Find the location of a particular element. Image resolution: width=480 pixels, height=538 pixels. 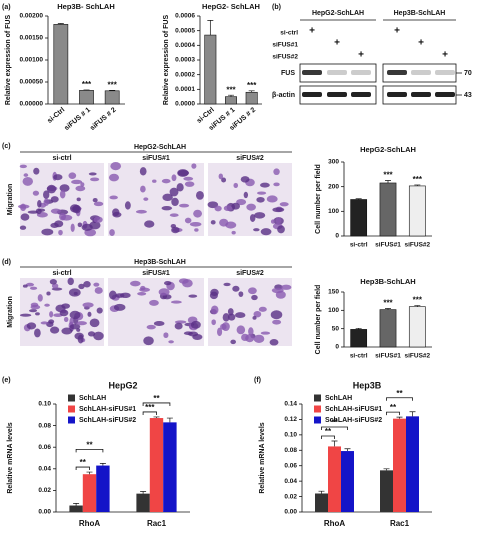

blot-group-title: Hep3B-SchLAH is located at coordinates (420, 13).